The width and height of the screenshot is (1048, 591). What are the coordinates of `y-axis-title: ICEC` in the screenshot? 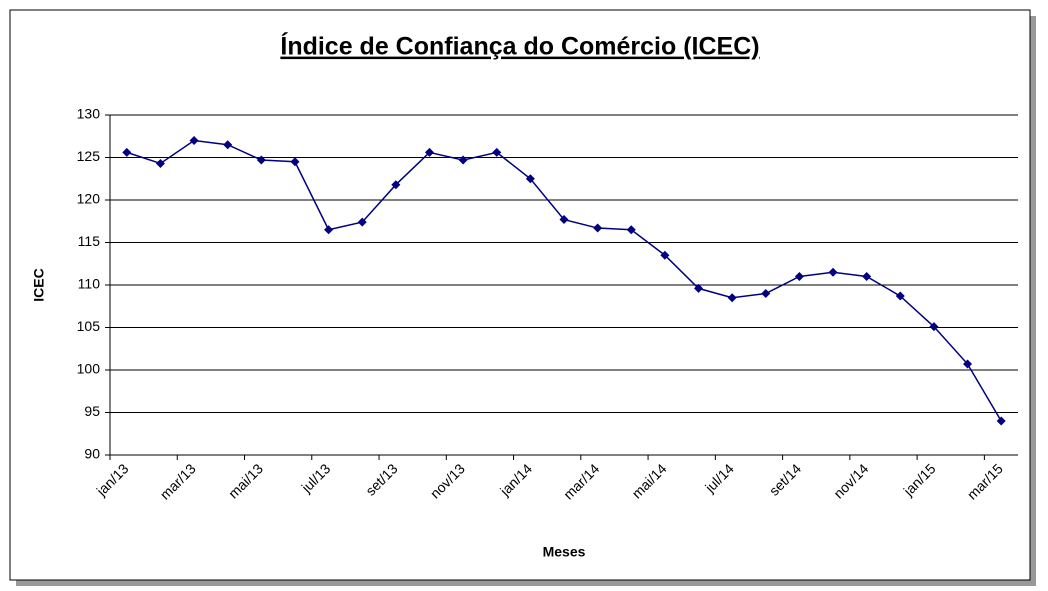 It's located at (39, 284).